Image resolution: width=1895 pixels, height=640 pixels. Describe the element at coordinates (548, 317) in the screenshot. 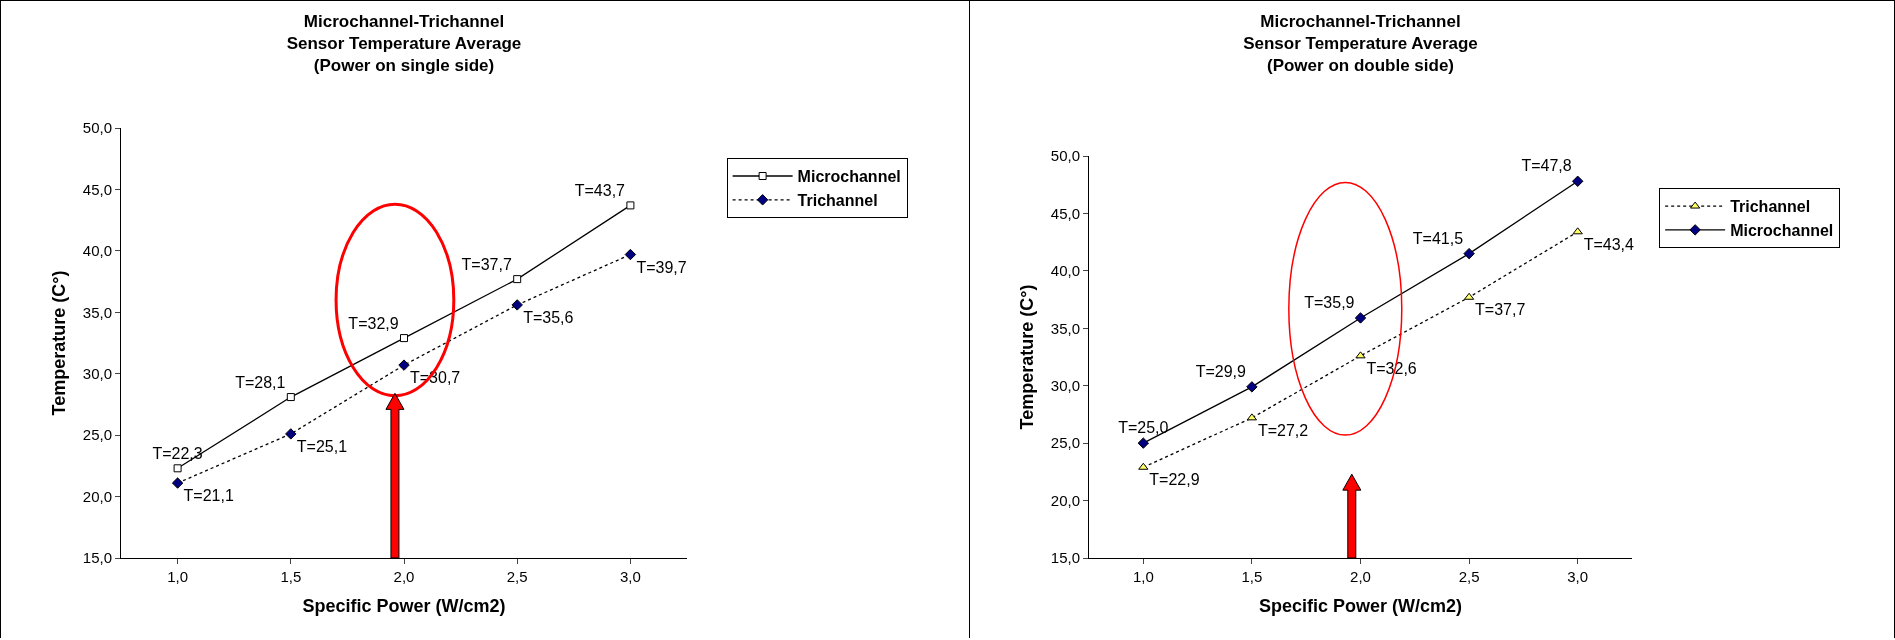

I see `data-label: T=35,6` at that location.